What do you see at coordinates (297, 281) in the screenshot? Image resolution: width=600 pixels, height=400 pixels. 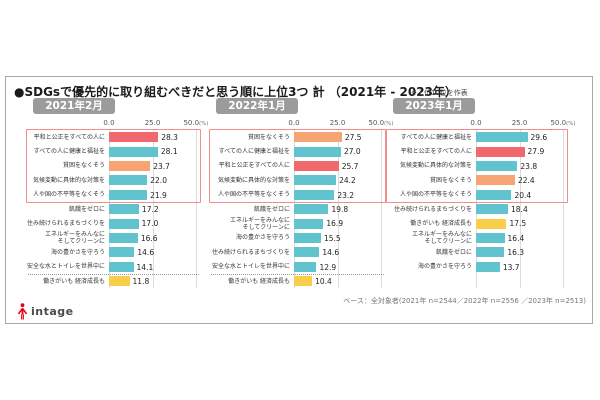 I see `bar-row: 働きがいも 経済成長も 10.4` at bounding box center [297, 281].